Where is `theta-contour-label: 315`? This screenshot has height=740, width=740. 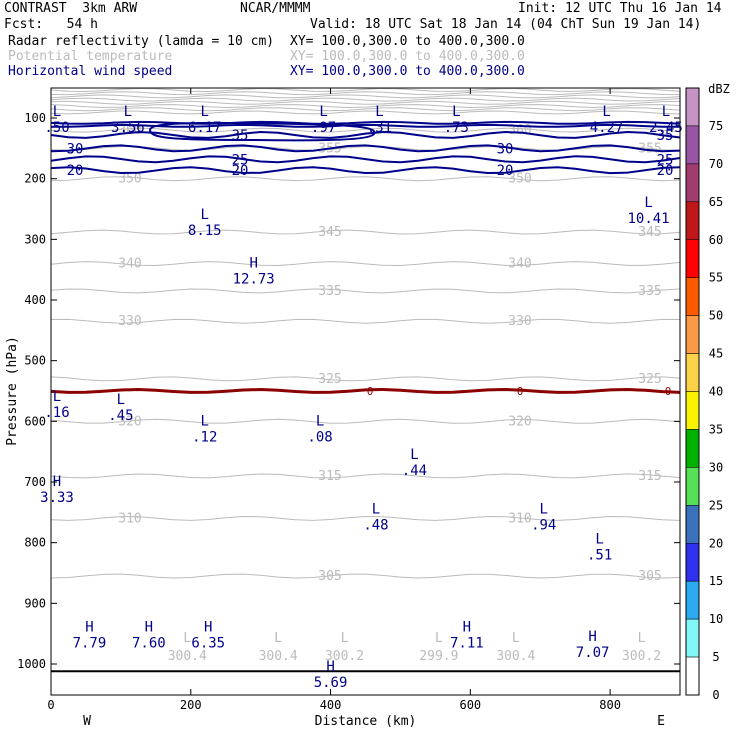
theta-contour-label: 315 is located at coordinates (329, 476).